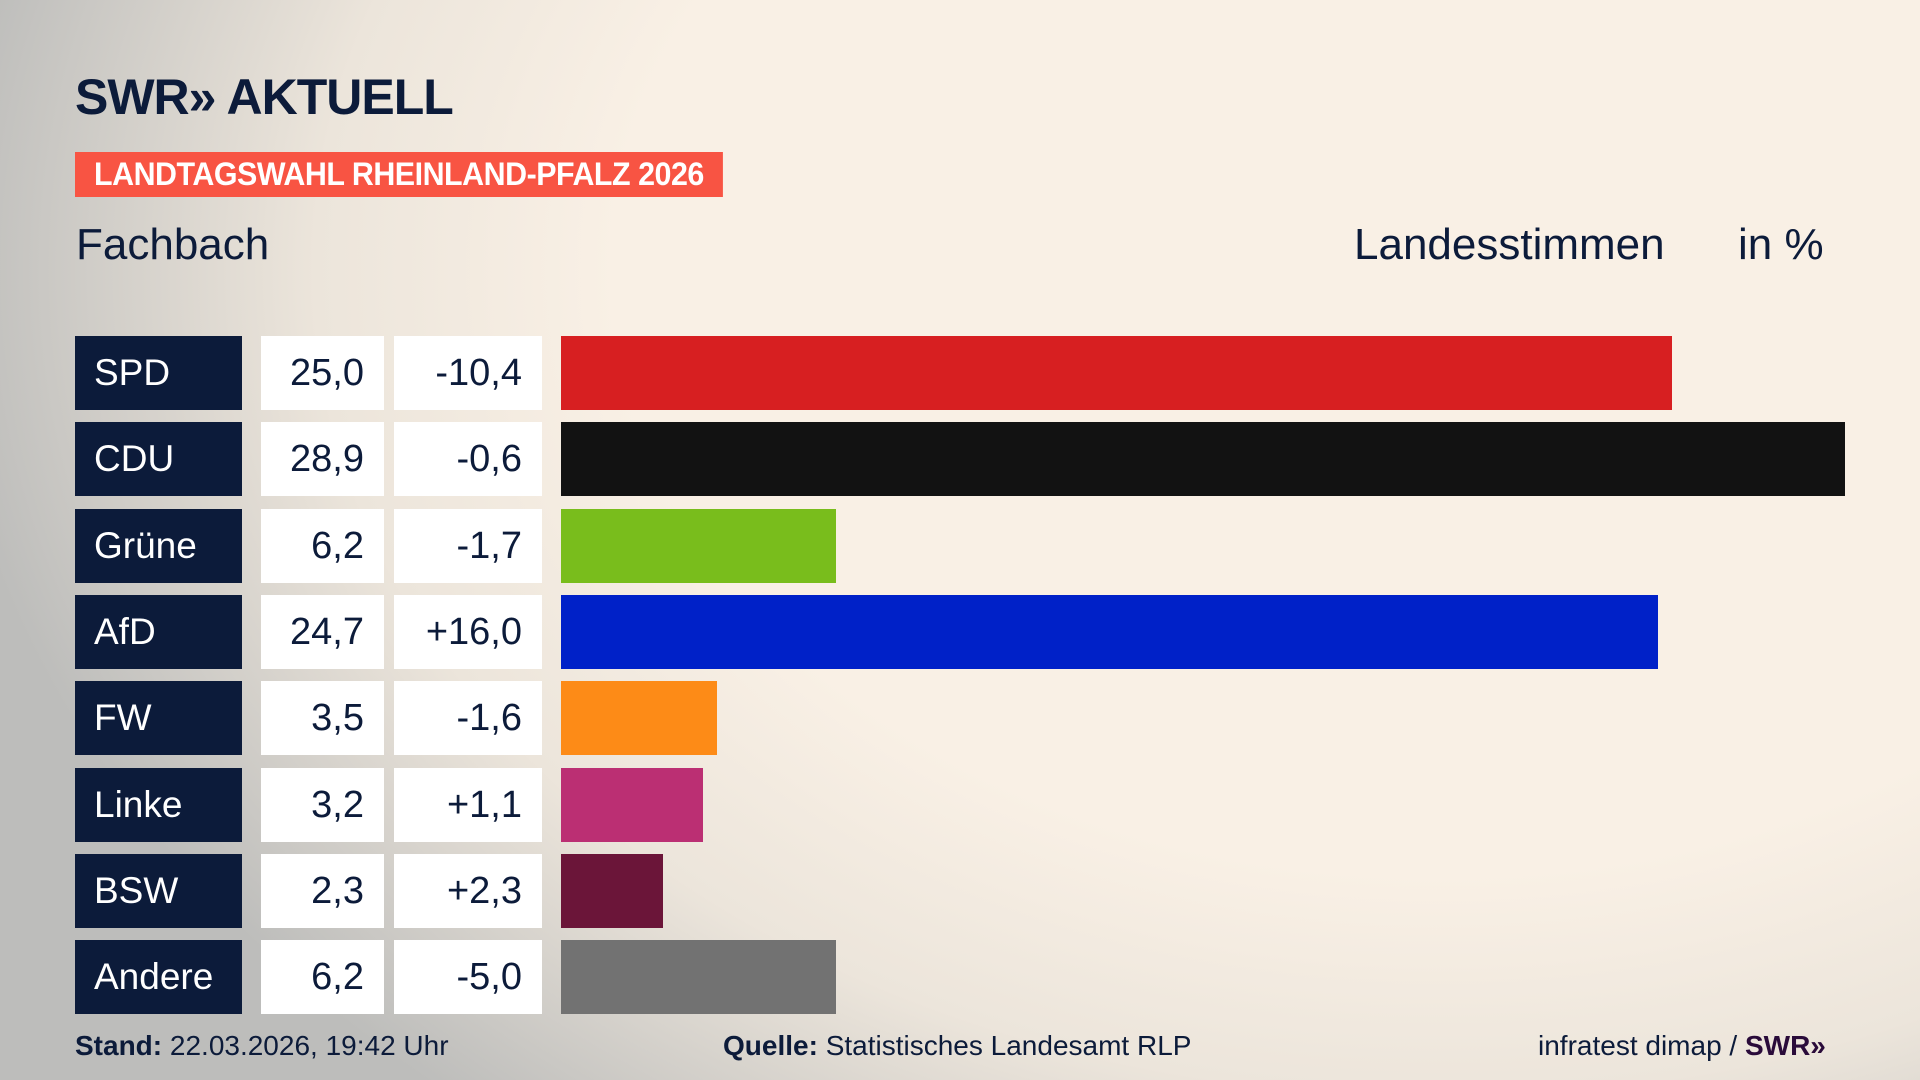  What do you see at coordinates (468, 459) in the screenshot?
I see `vote-change: -0,6` at bounding box center [468, 459].